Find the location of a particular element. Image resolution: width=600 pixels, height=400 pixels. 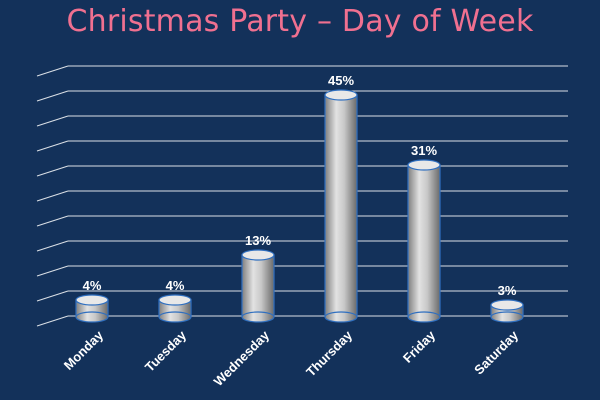

bar-thursday is located at coordinates (341, 206).